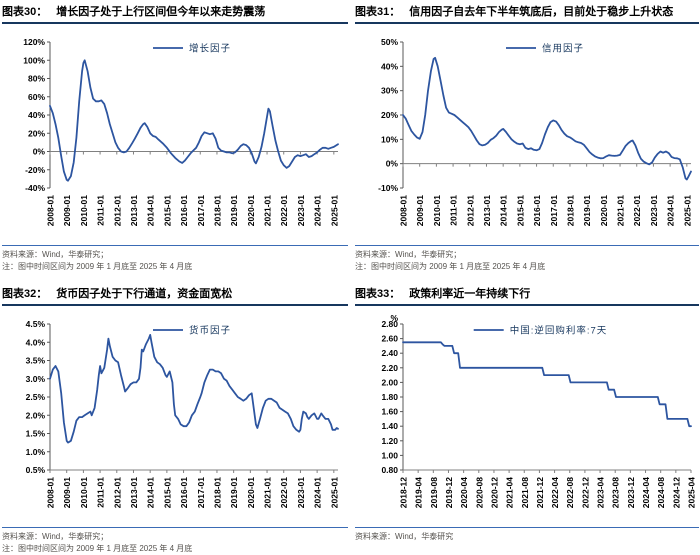 Image resolution: width=700 pixels, height=555 pixels. Describe the element at coordinates (36, 470) in the screenshot. I see `svg-text: 0.5%` at that location.